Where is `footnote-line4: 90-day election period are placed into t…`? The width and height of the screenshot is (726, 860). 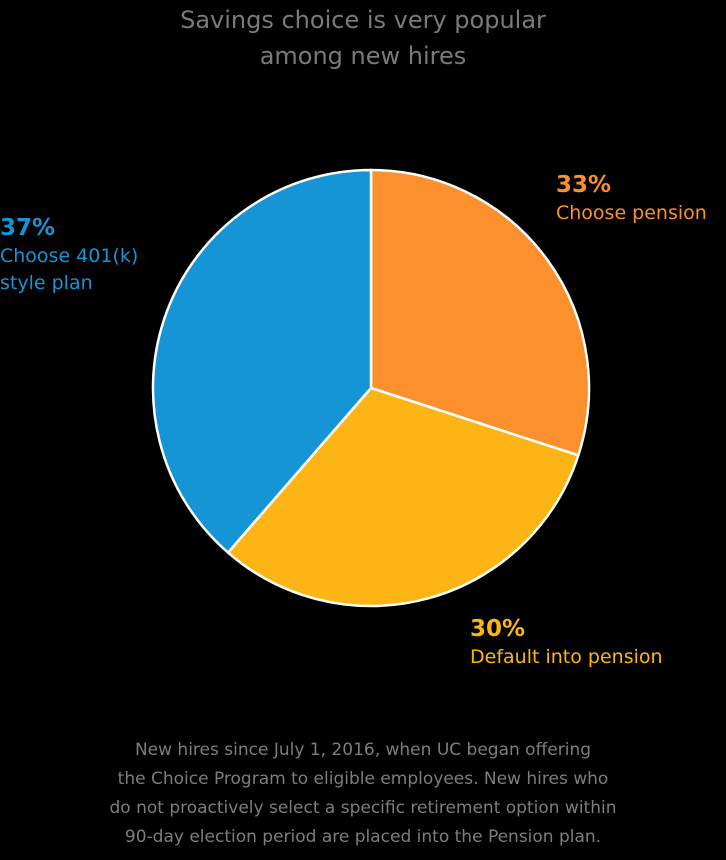 footnote-line4: 90-day election period are placed into t… is located at coordinates (363, 837).